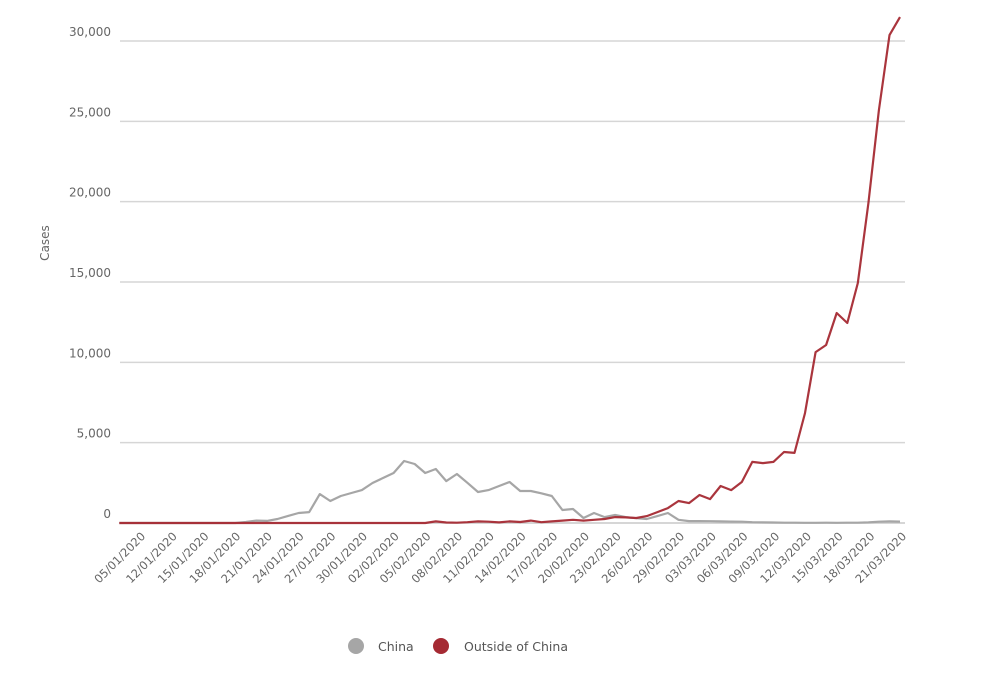 The image size is (983, 678). I want to click on series-line-china, so click(510, 492).